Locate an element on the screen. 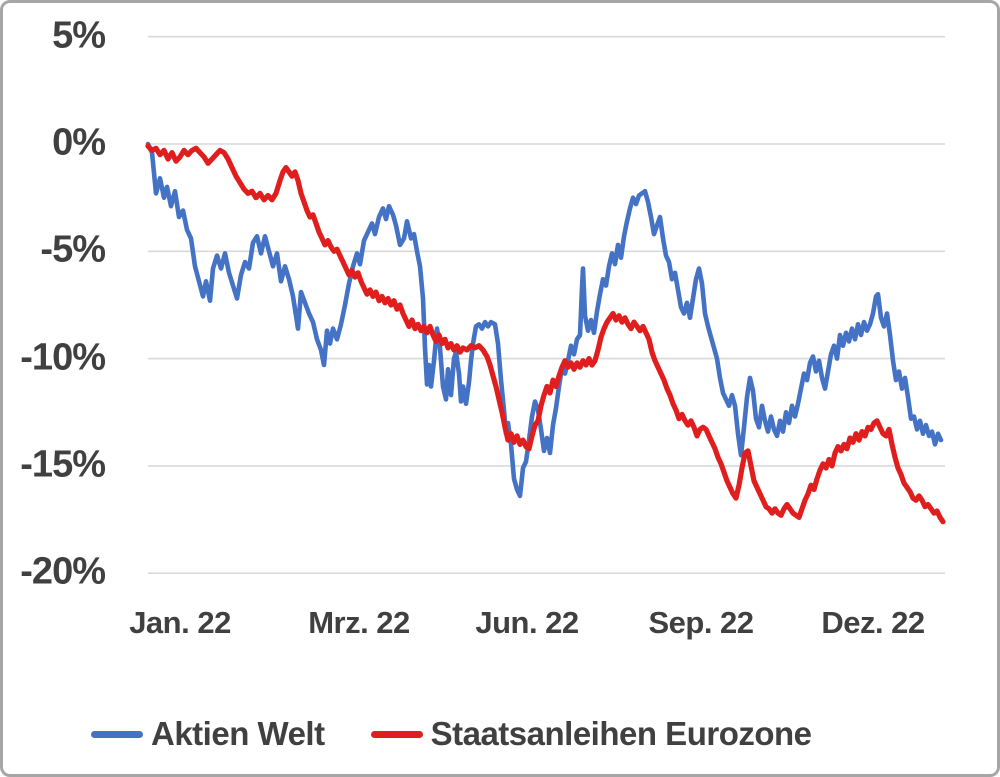  x-tick-label: Dez. 22 is located at coordinates (873, 622).